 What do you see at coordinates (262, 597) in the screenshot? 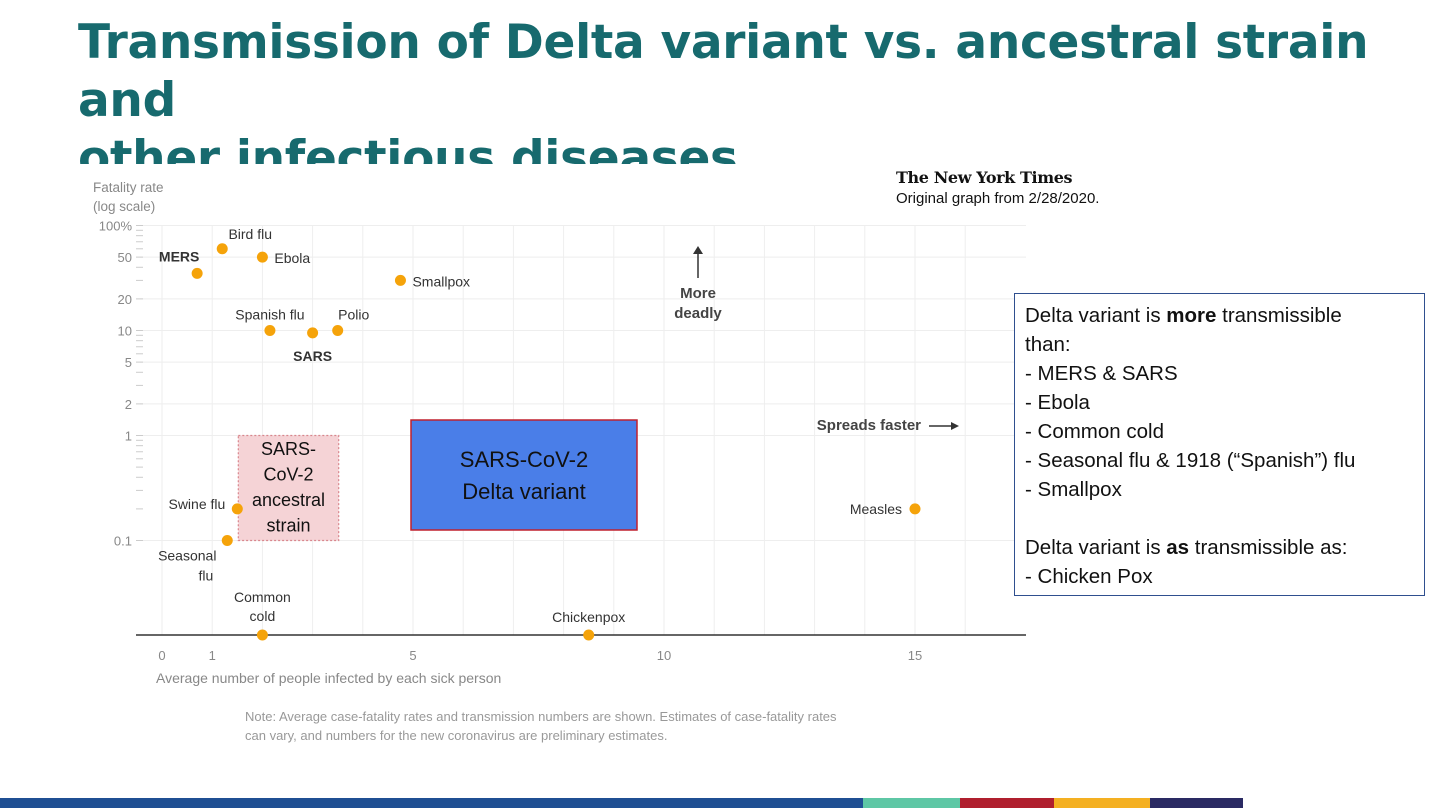
I see `point-label: Common` at bounding box center [262, 597].